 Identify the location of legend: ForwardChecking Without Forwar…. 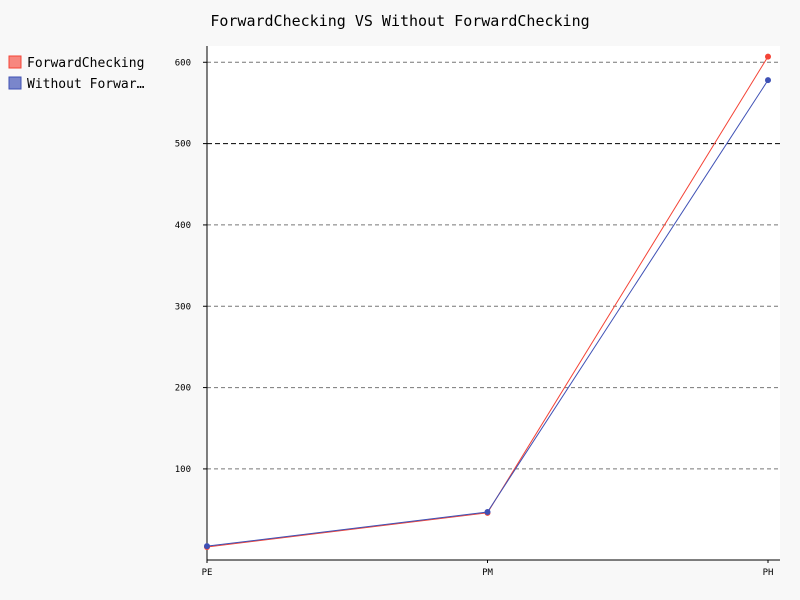
(76, 73).